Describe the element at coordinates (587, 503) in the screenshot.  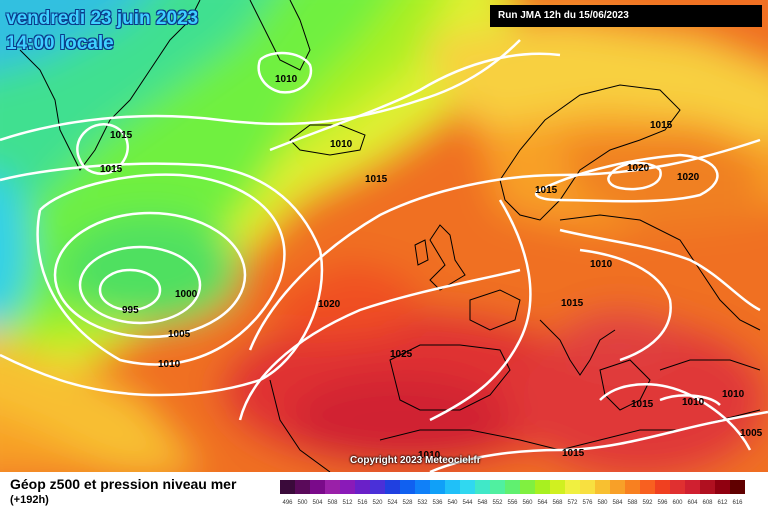
I see `legend-value: 576` at that location.